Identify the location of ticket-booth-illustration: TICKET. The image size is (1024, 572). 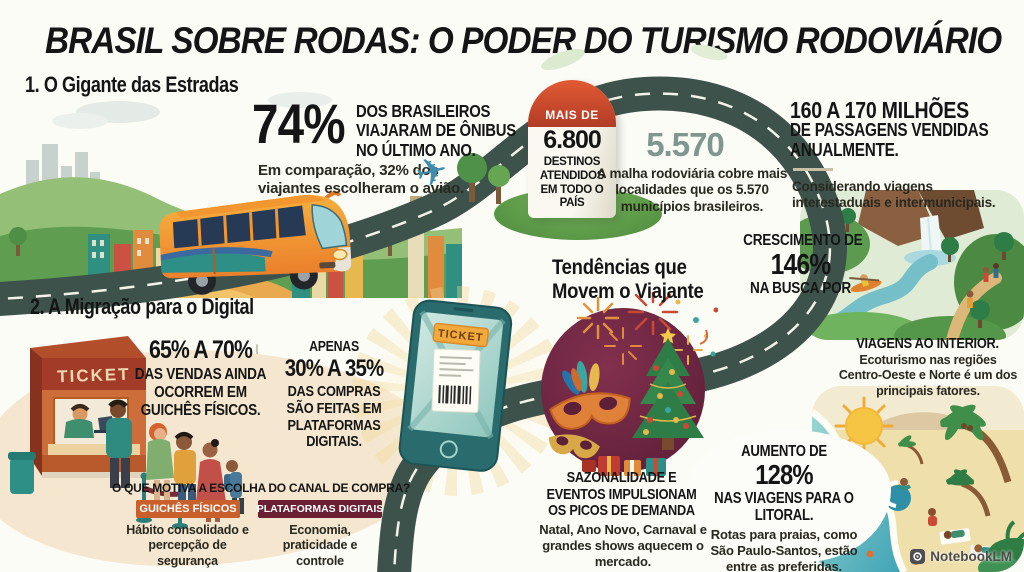
(126, 432).